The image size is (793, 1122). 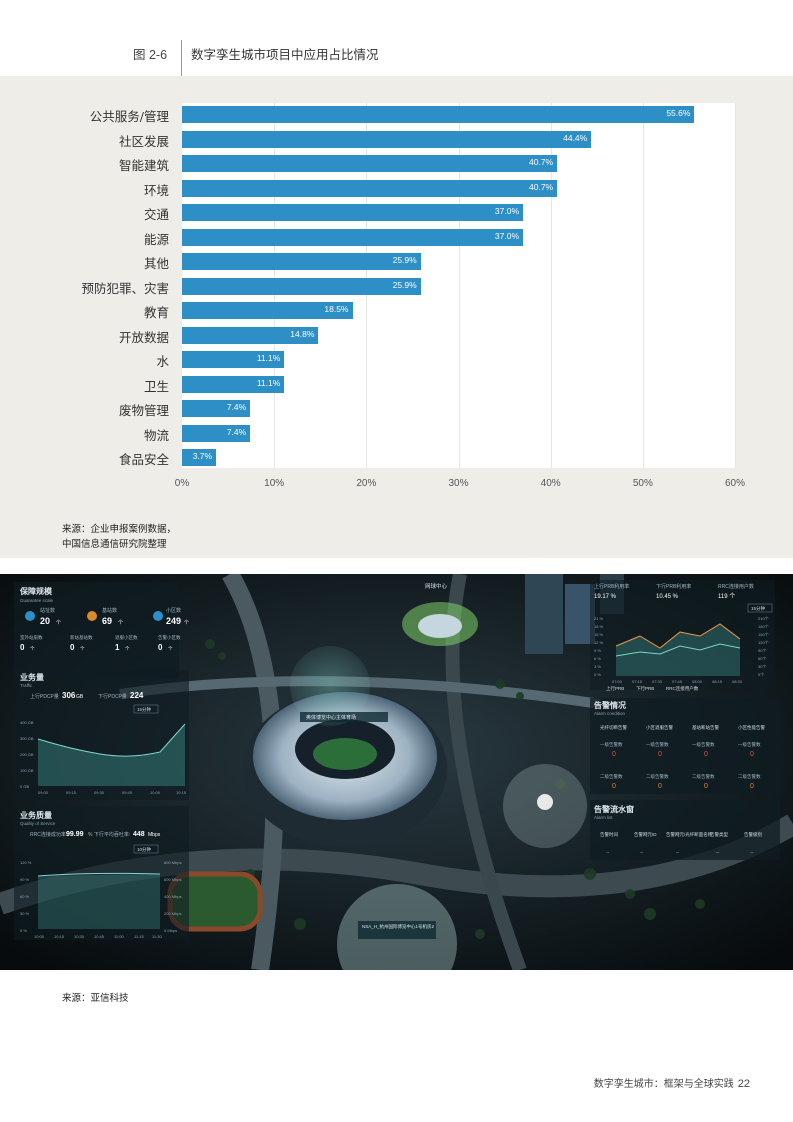 What do you see at coordinates (617, 681) in the screenshot?
I see `right-x-1: 07:00` at bounding box center [617, 681].